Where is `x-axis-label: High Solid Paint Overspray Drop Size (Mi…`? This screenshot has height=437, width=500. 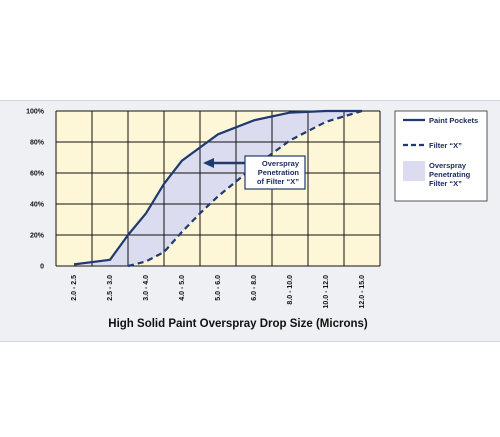 x-axis-label: High Solid Paint Overspray Drop Size (Mi… is located at coordinates (238, 324).